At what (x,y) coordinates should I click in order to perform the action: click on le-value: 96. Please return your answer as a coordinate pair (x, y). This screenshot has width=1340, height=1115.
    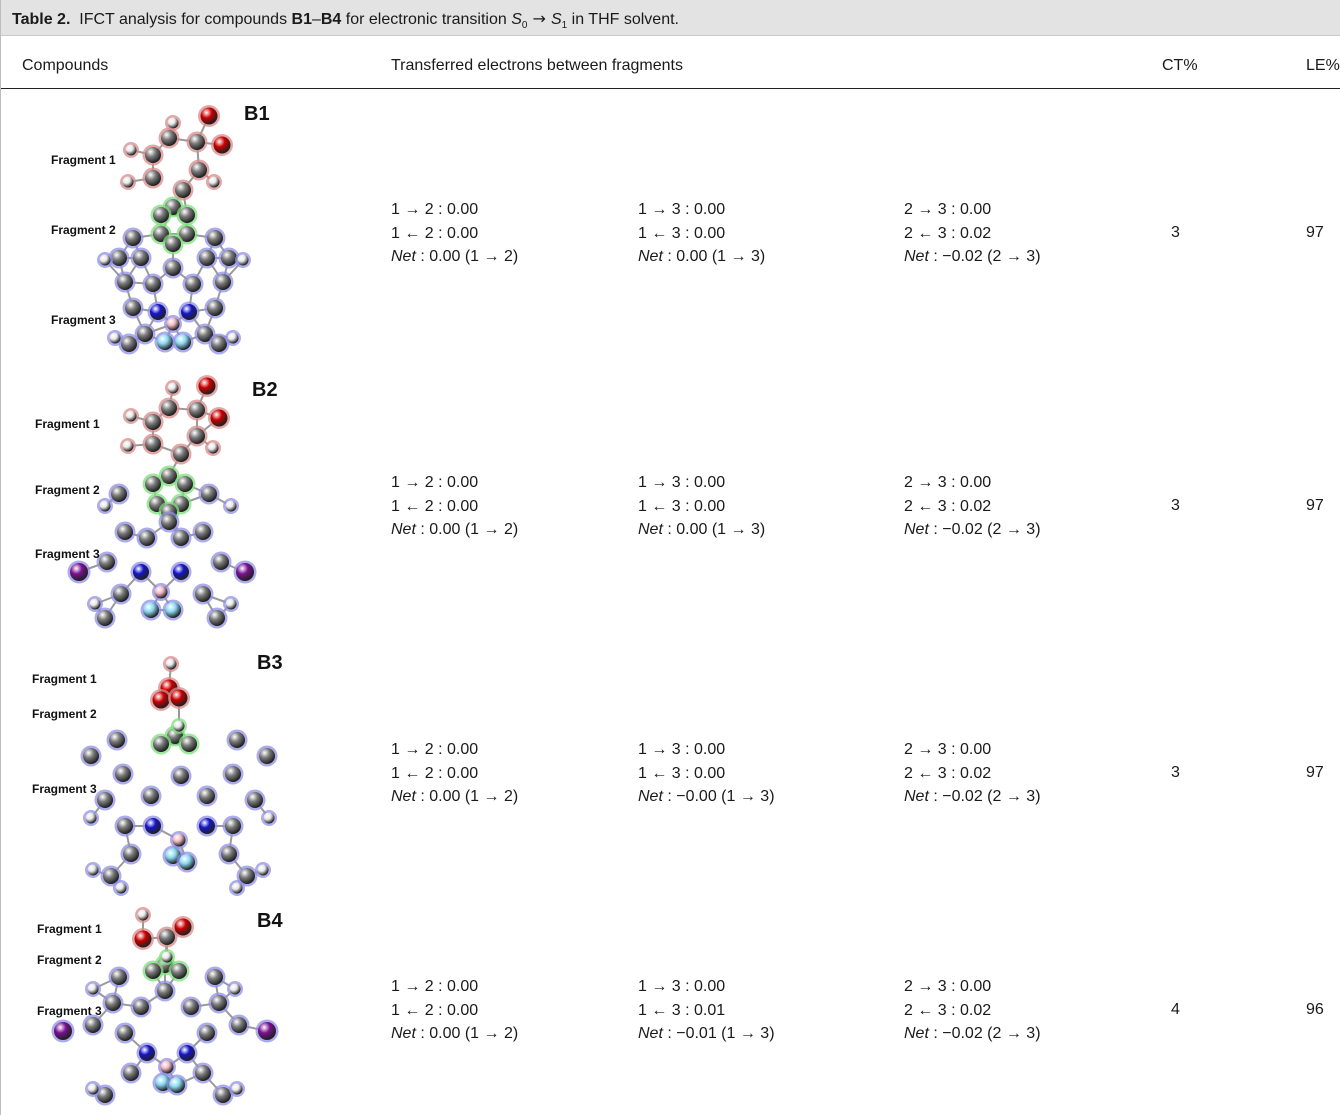
    Looking at the image, I should click on (1315, 1009).